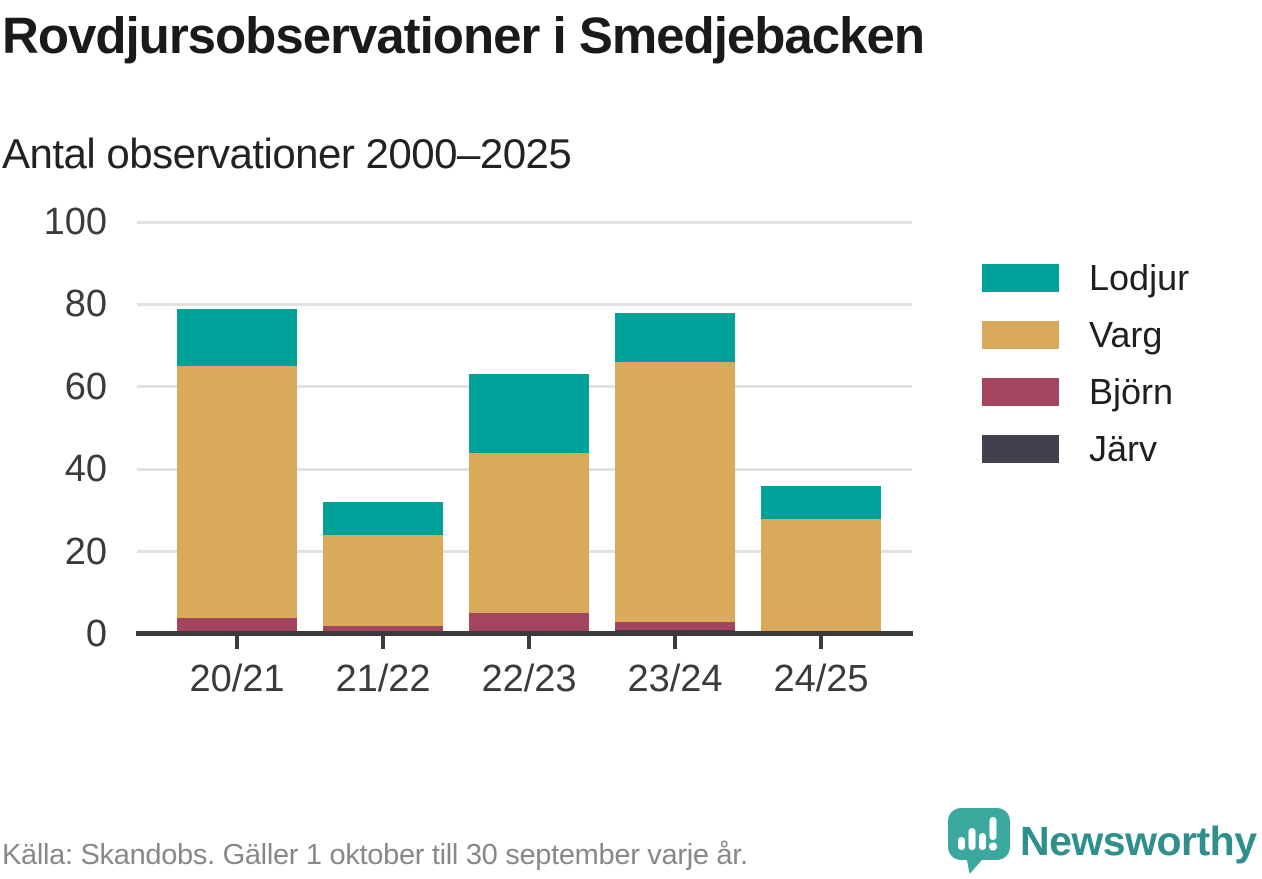 This screenshot has height=879, width=1262. What do you see at coordinates (85, 304) in the screenshot?
I see `y-tick-label-80: 80` at bounding box center [85, 304].